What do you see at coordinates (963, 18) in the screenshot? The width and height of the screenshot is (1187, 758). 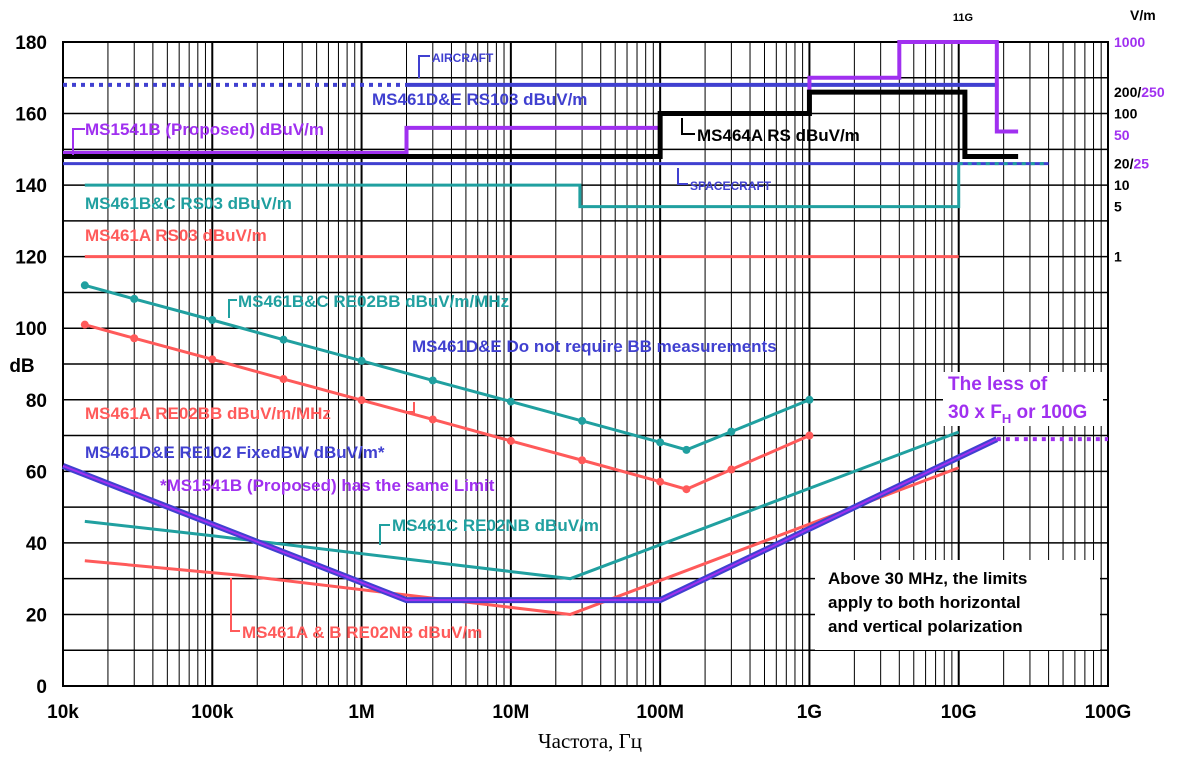 I see `annotation: 11G` at bounding box center [963, 18].